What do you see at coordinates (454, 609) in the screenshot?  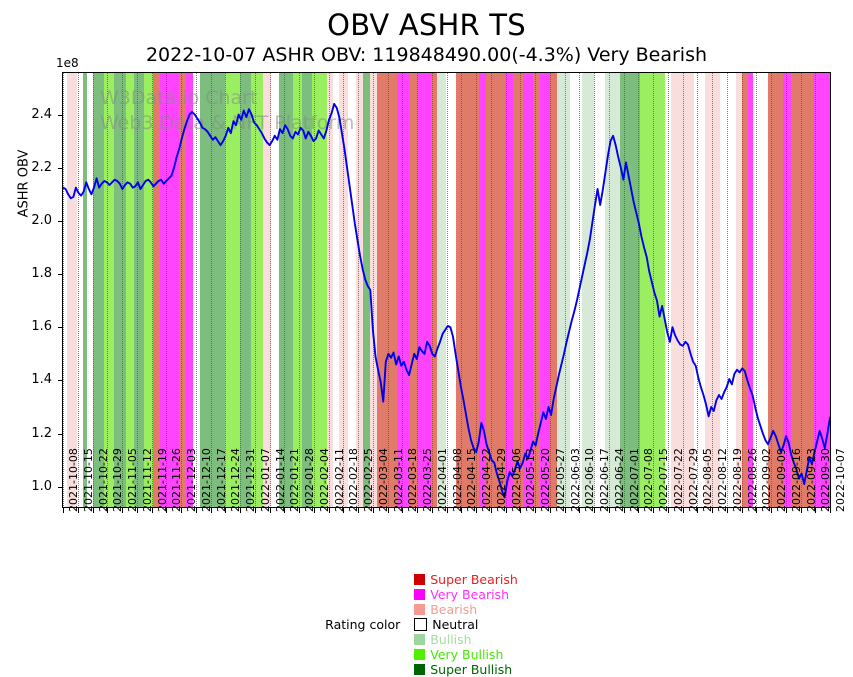 I see `legend-label: Bearish` at bounding box center [454, 609].